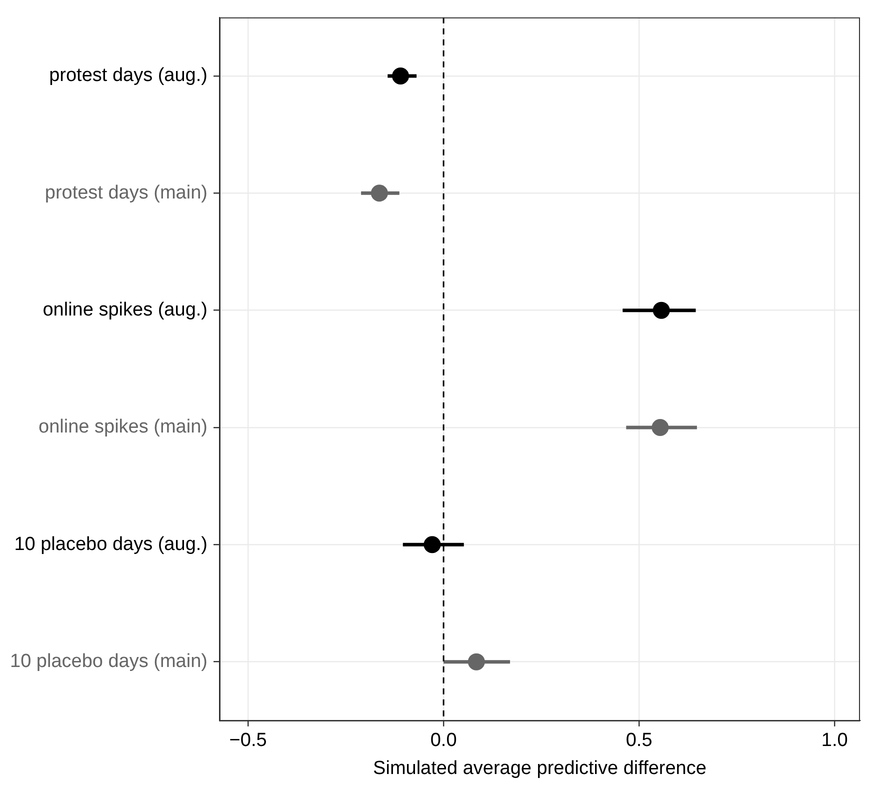  Describe the element at coordinates (125, 310) in the screenshot. I see `y-tick-label: online spikes (aug.)` at that location.